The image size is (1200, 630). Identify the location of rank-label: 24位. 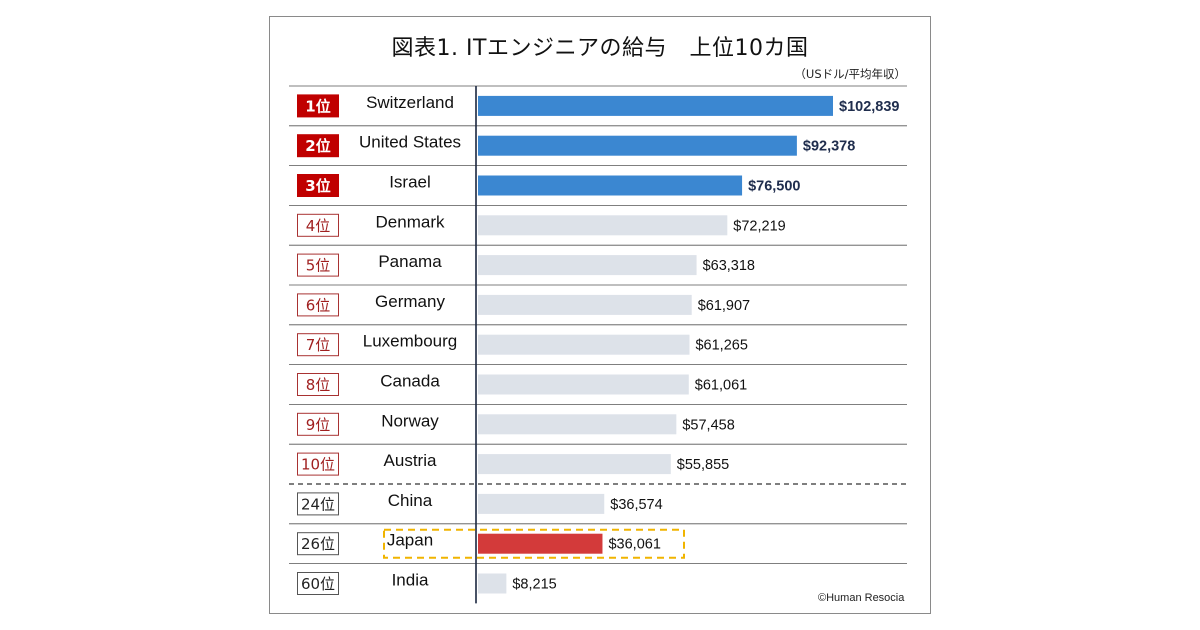
(318, 504).